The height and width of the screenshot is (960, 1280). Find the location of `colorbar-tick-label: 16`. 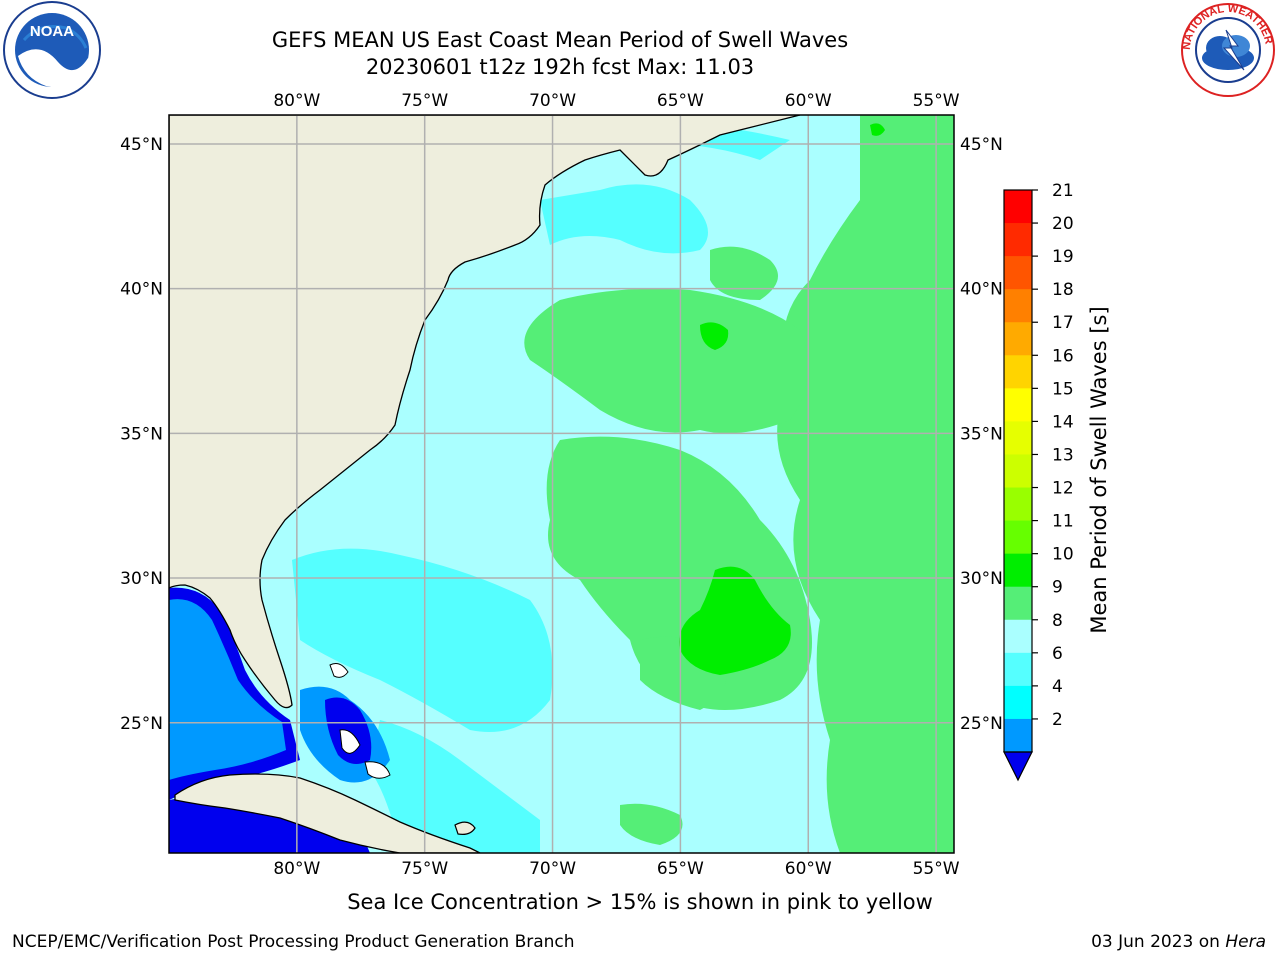

colorbar-tick-label: 16 is located at coordinates (1063, 356).